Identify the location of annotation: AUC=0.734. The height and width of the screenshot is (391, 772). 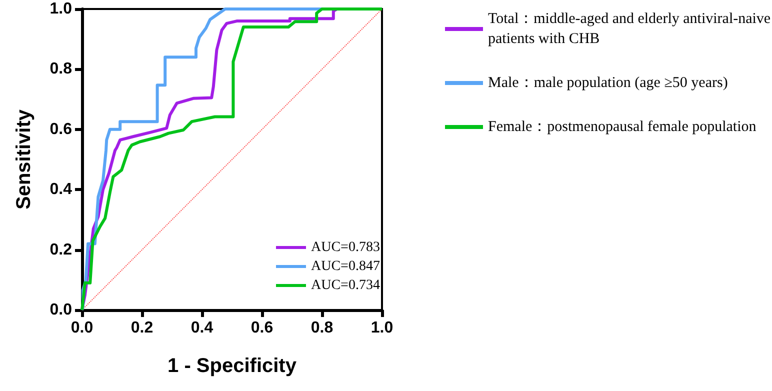
(345, 286).